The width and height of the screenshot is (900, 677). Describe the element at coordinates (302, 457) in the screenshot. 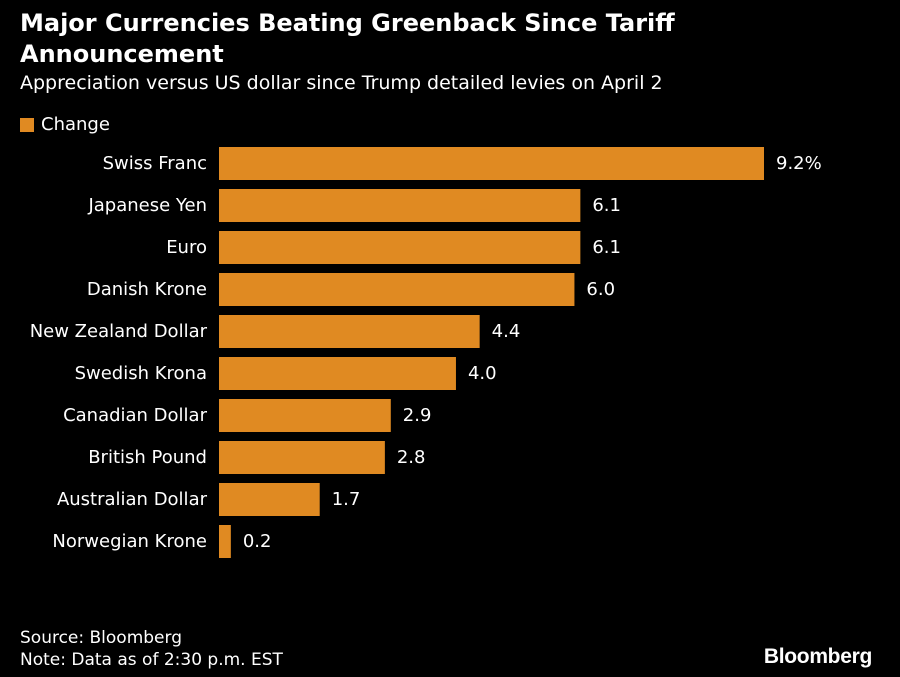

I see `bar-british-pound` at that location.